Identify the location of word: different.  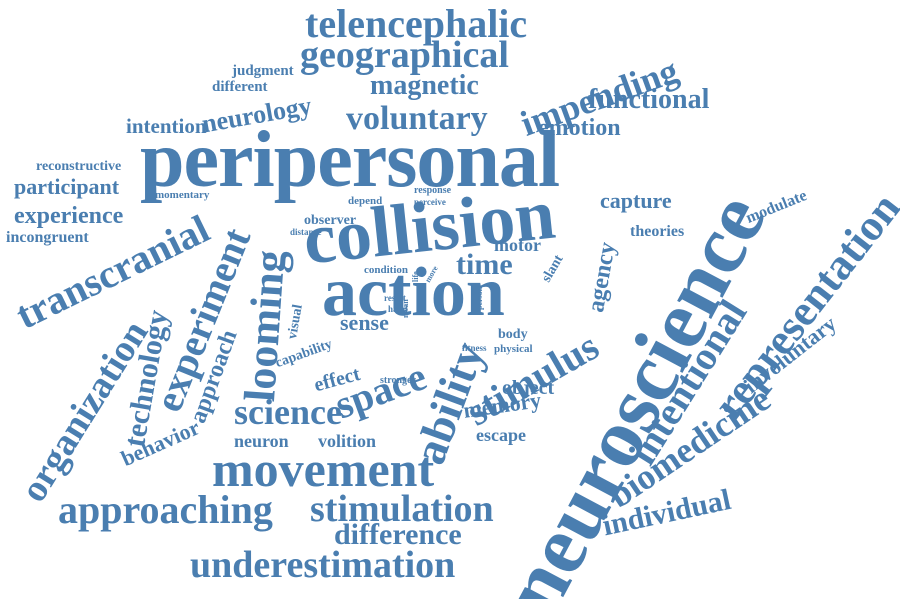
(240, 87).